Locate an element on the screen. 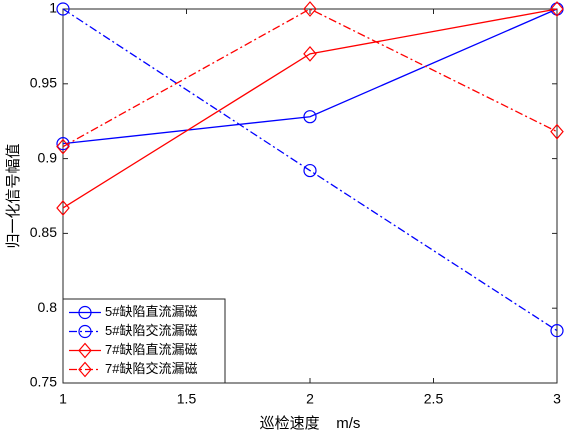  x-tick-label: 2.5 is located at coordinates (434, 399).